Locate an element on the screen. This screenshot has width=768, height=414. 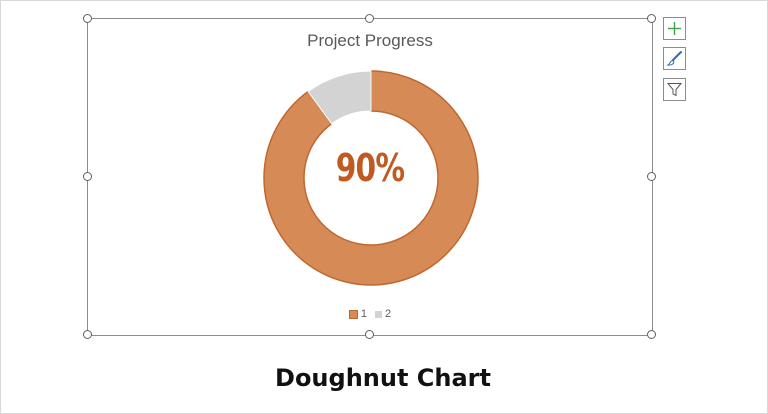
paintbrush-icon is located at coordinates (674, 58).